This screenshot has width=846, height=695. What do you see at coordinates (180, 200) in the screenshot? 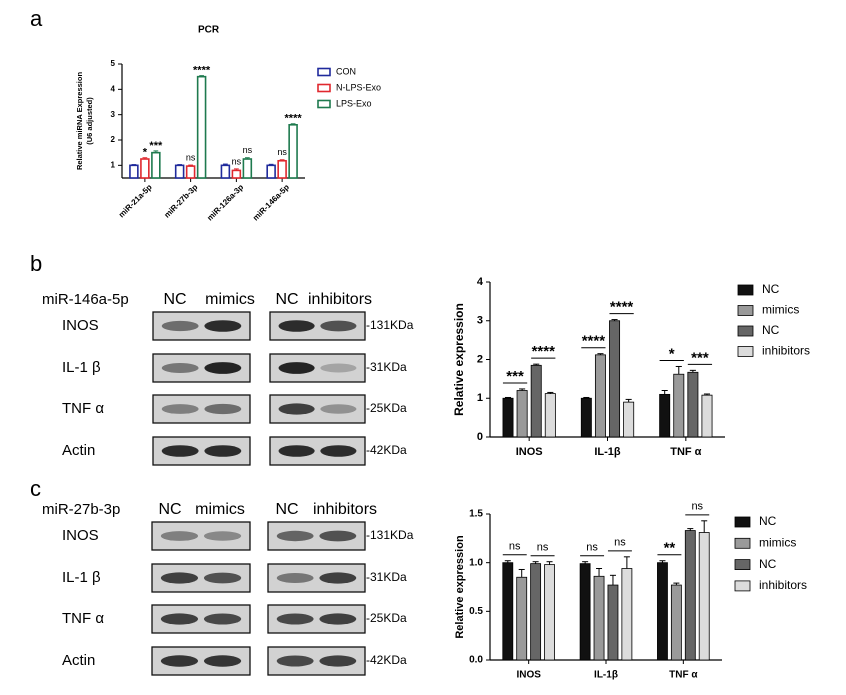
I see `x-tick-label: miR-27b-3p` at bounding box center [180, 200].